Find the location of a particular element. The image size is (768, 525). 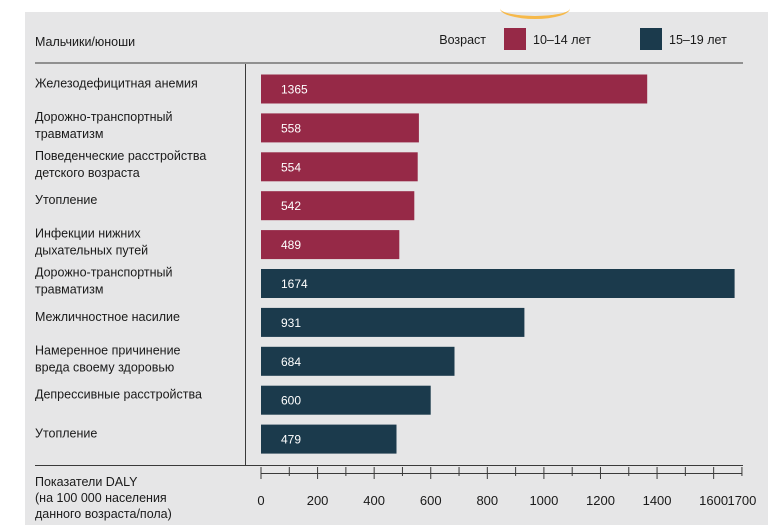

category-label: Депрессивные расстройства is located at coordinates (118, 395).